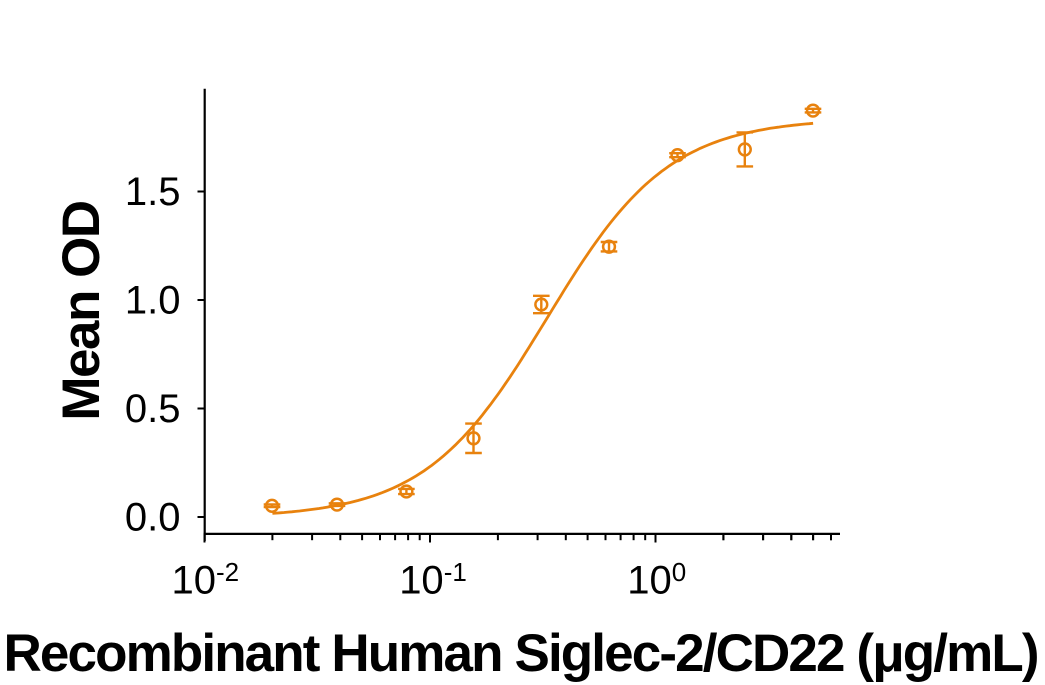 This screenshot has height=685, width=1045. I want to click on svg-text: 0.5, so click(153, 409).